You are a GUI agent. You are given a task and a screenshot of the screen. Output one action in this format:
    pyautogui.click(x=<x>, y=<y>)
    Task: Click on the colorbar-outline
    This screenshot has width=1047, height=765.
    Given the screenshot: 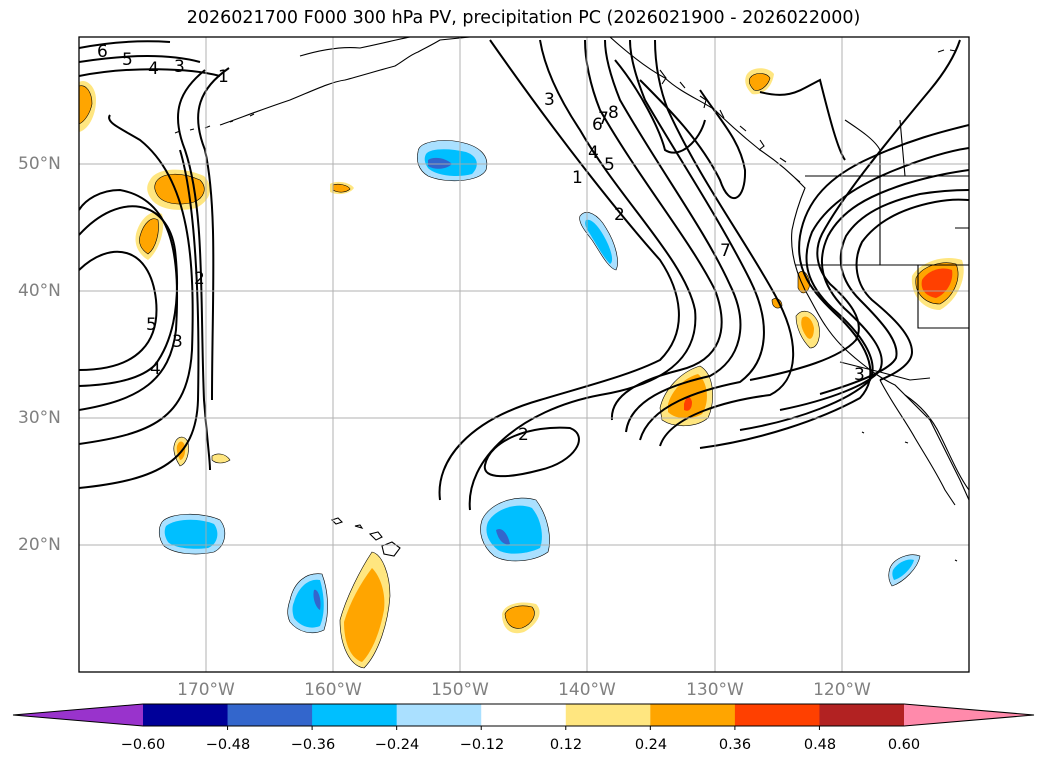 What is the action you would take?
    pyautogui.click(x=523, y=715)
    